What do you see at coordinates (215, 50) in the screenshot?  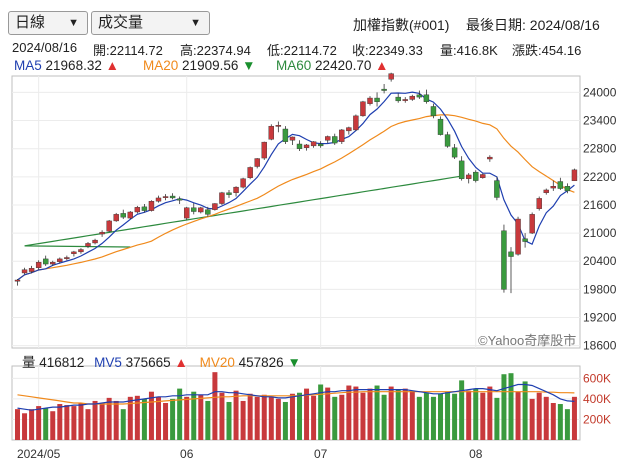 I see `ohlc-high: 高:22374.94` at bounding box center [215, 50].